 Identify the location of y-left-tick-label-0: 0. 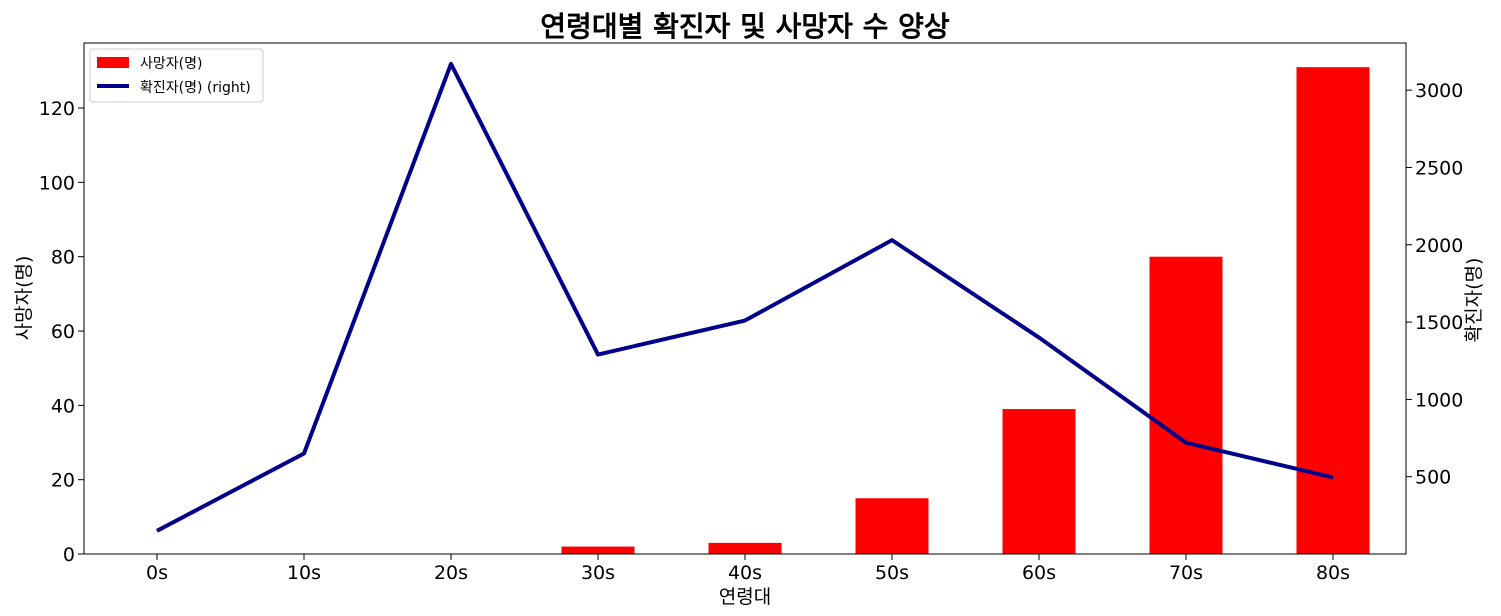
(69, 555).